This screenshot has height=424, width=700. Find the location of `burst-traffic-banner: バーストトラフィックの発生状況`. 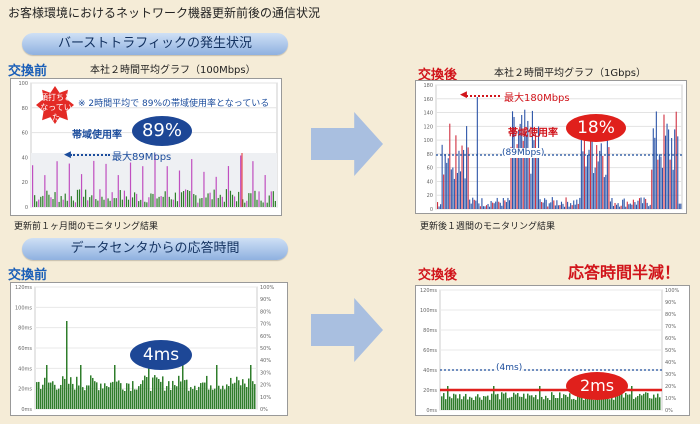

burst-traffic-banner: バーストトラフィックの発生状況 is located at coordinates (155, 44).